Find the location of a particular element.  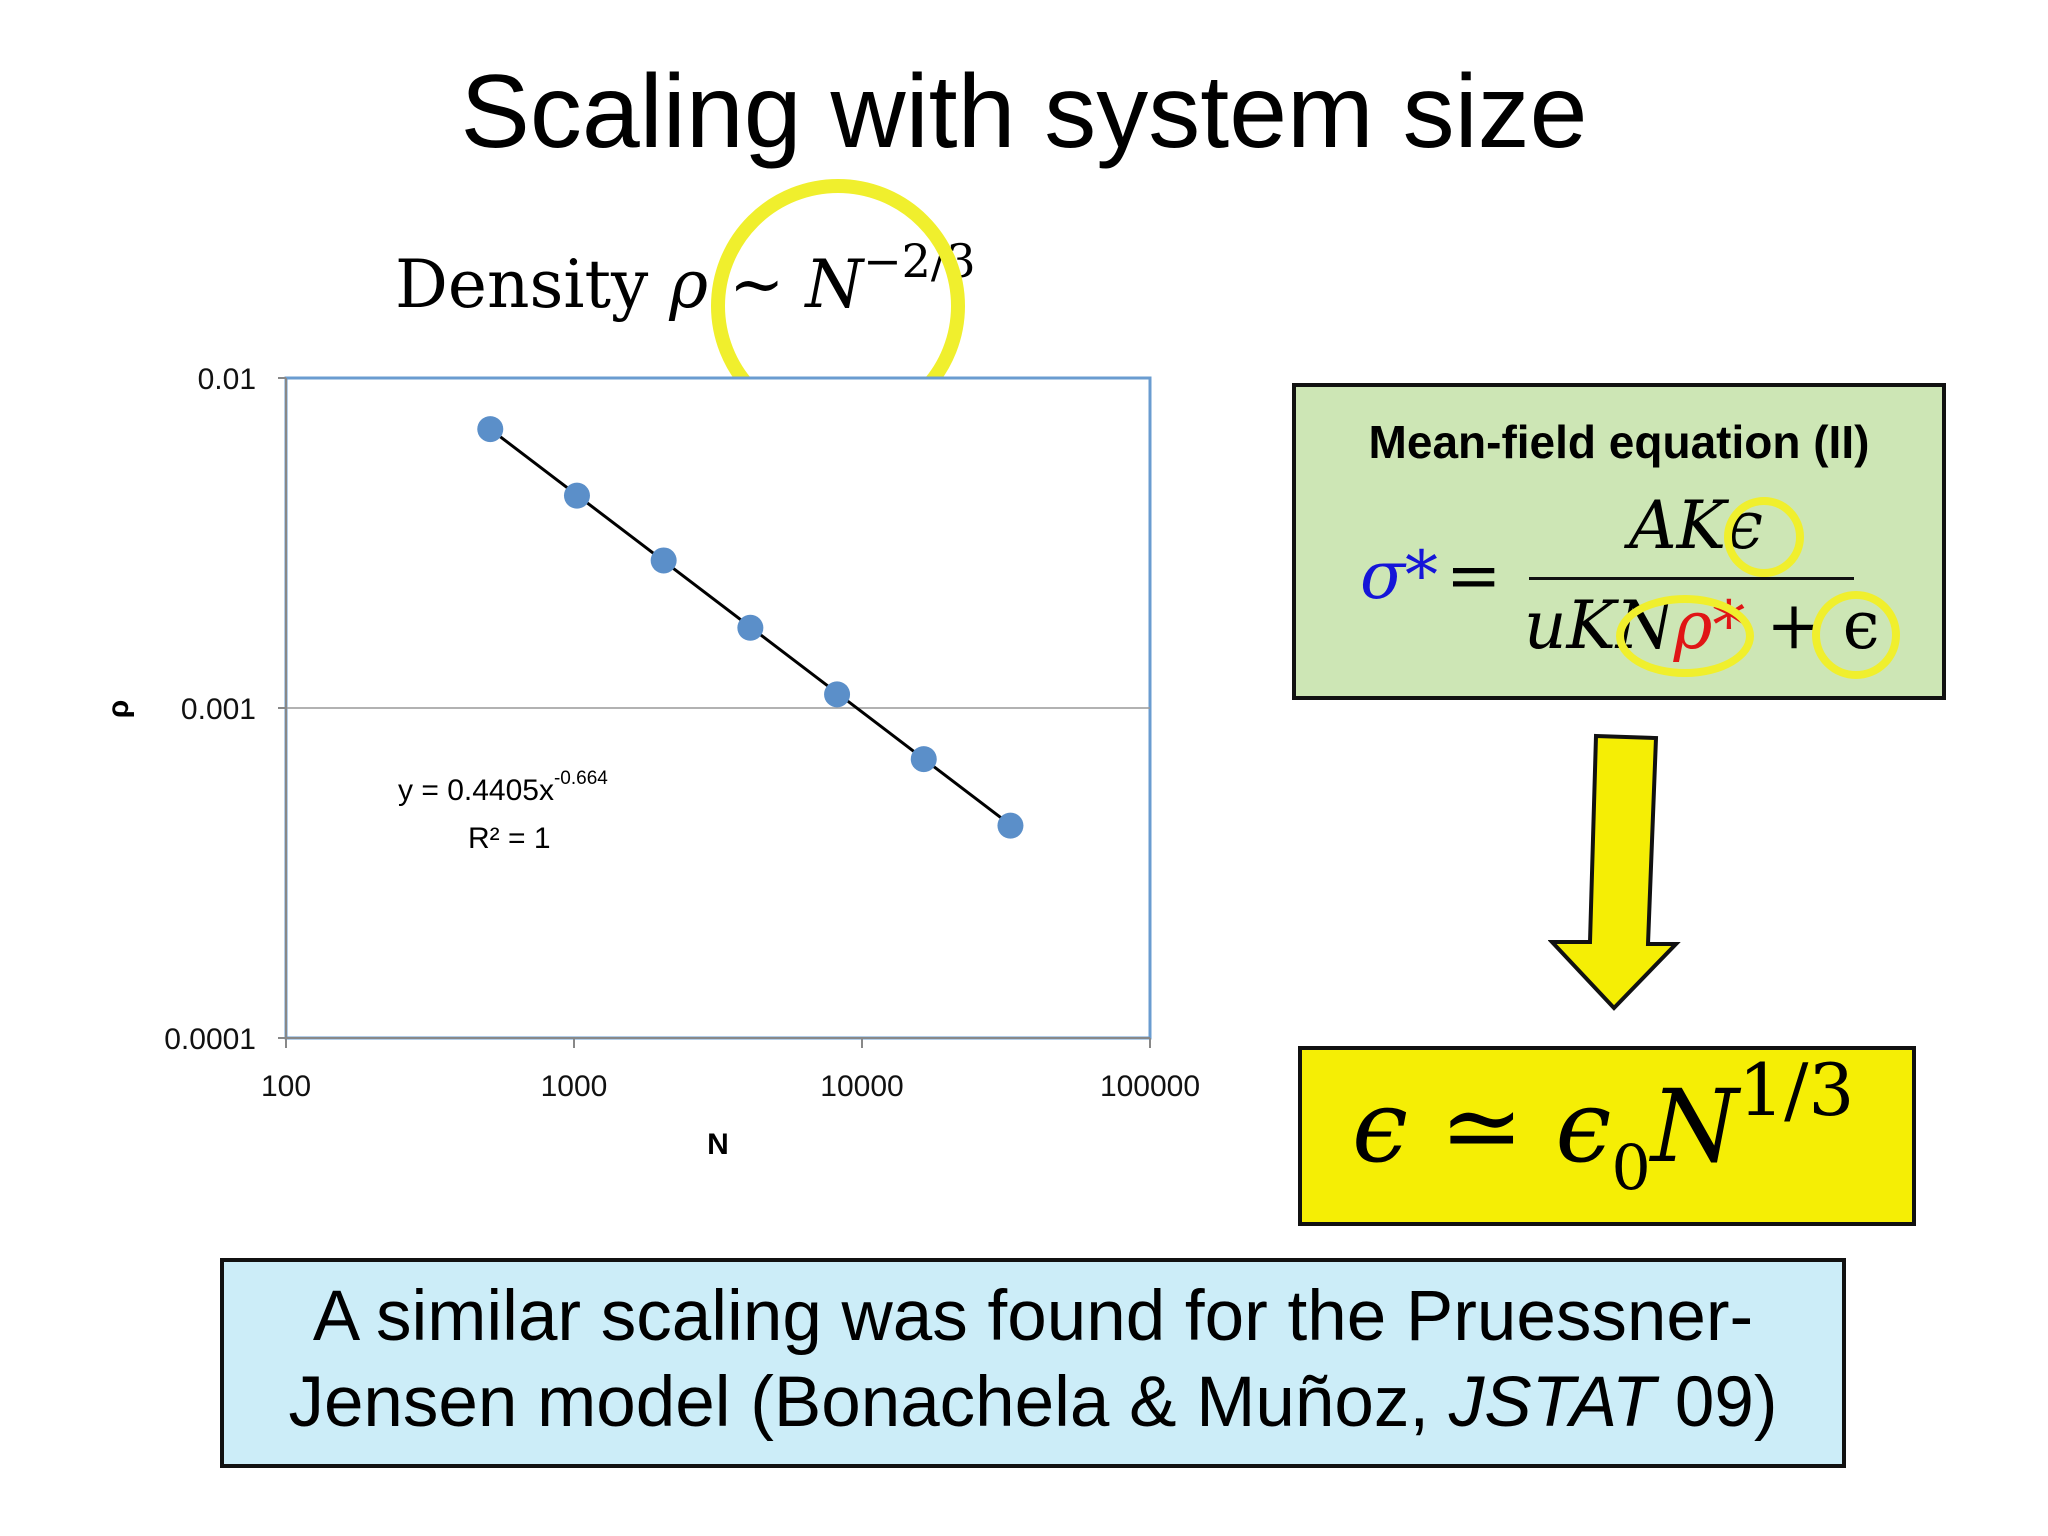

result-epsilon: ϵ is located at coordinates (1380, 1126).